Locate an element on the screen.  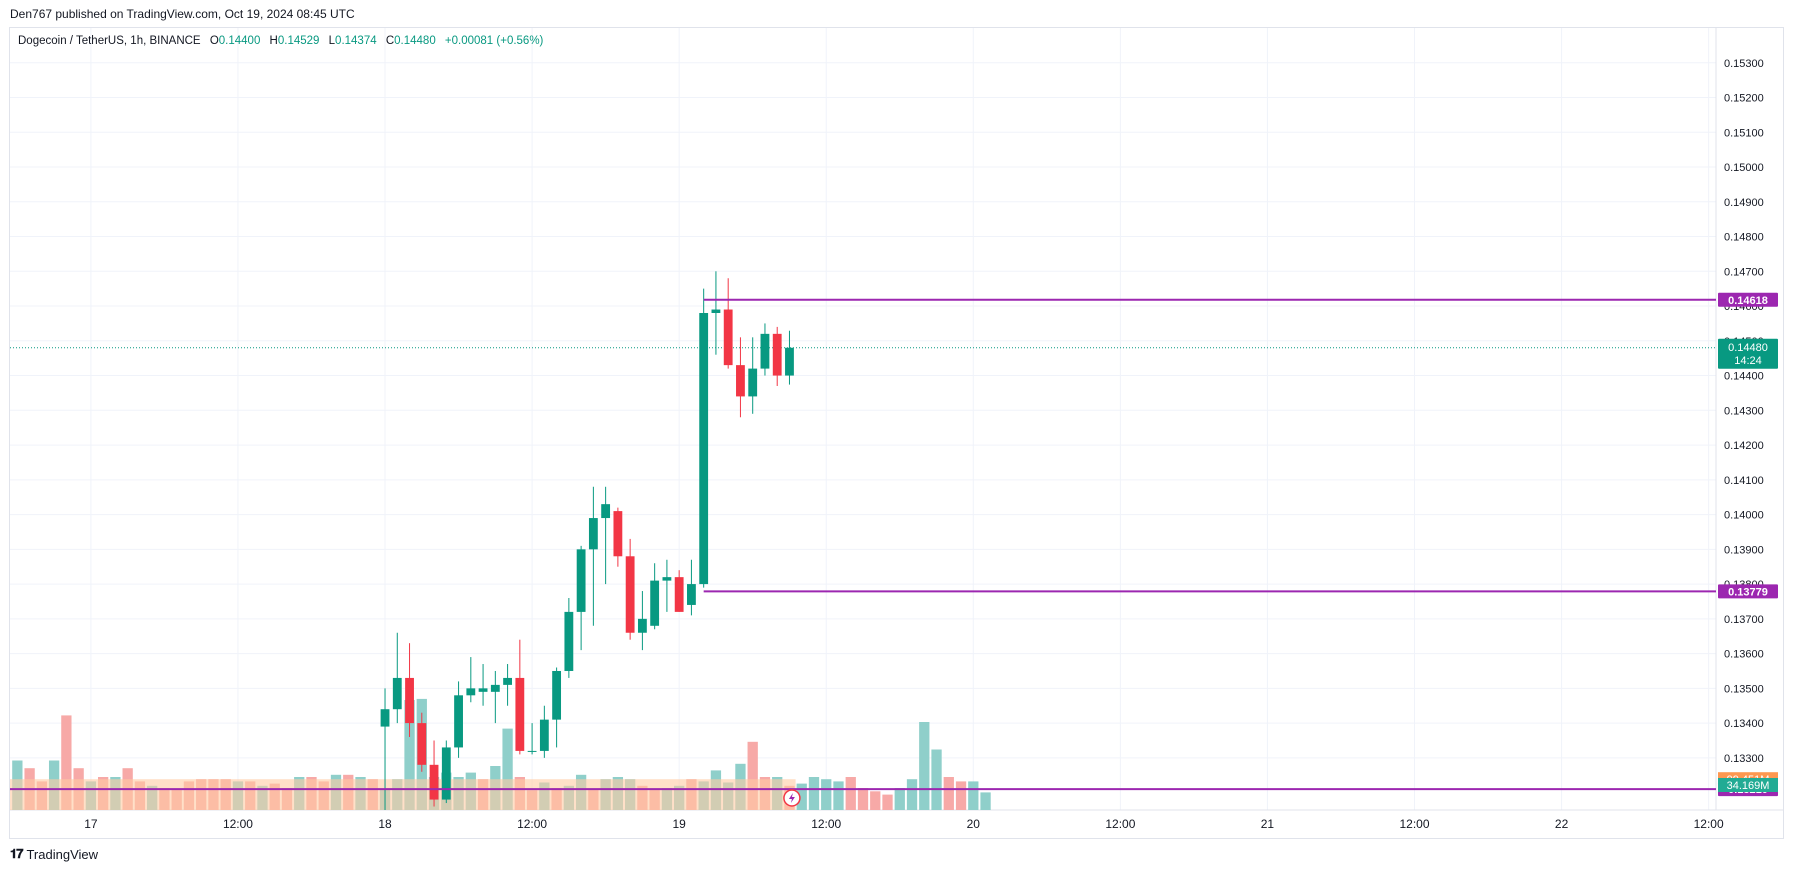
x-tick-label: 17 is located at coordinates (91, 824).